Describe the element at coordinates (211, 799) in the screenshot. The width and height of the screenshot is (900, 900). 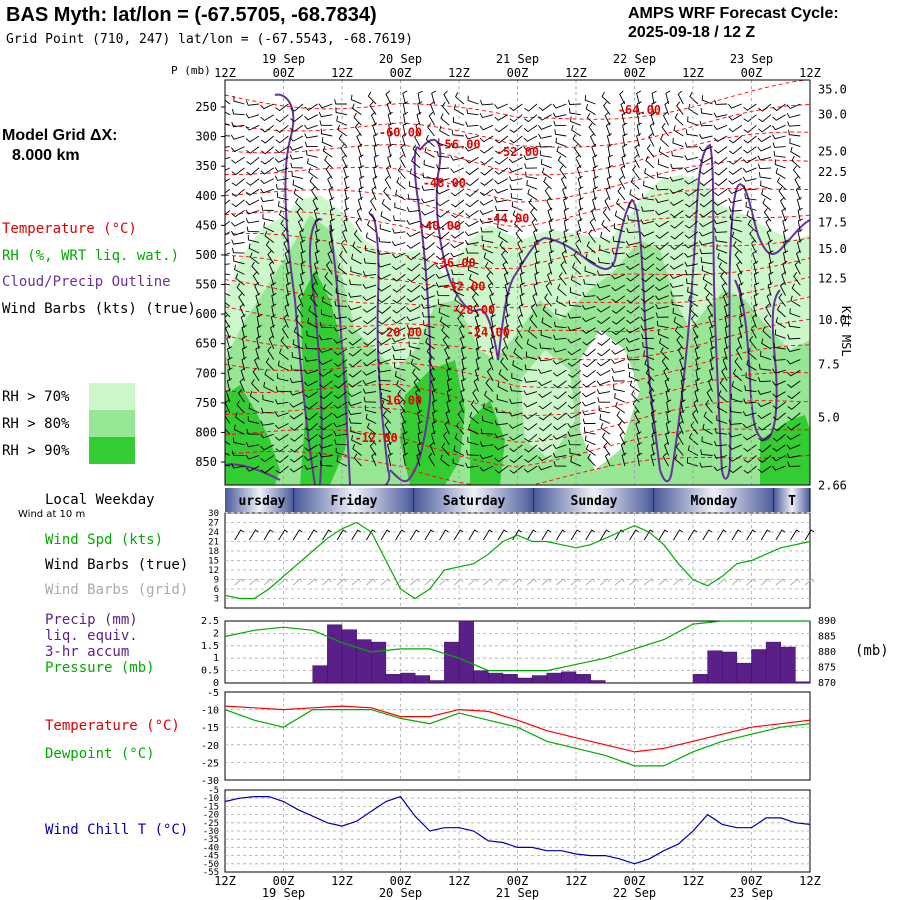
I see `windchill-tick-label: -10` at that location.